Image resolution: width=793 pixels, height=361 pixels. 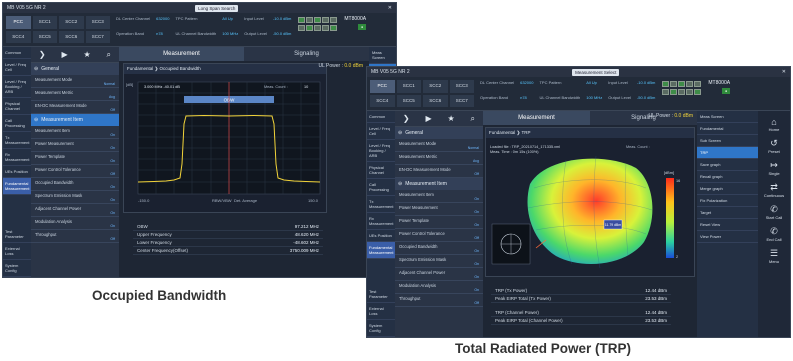 What do you see at coordinates (728, 177) in the screenshot?
I see `softkey-recall-graph: Recall graph` at bounding box center [728, 177].